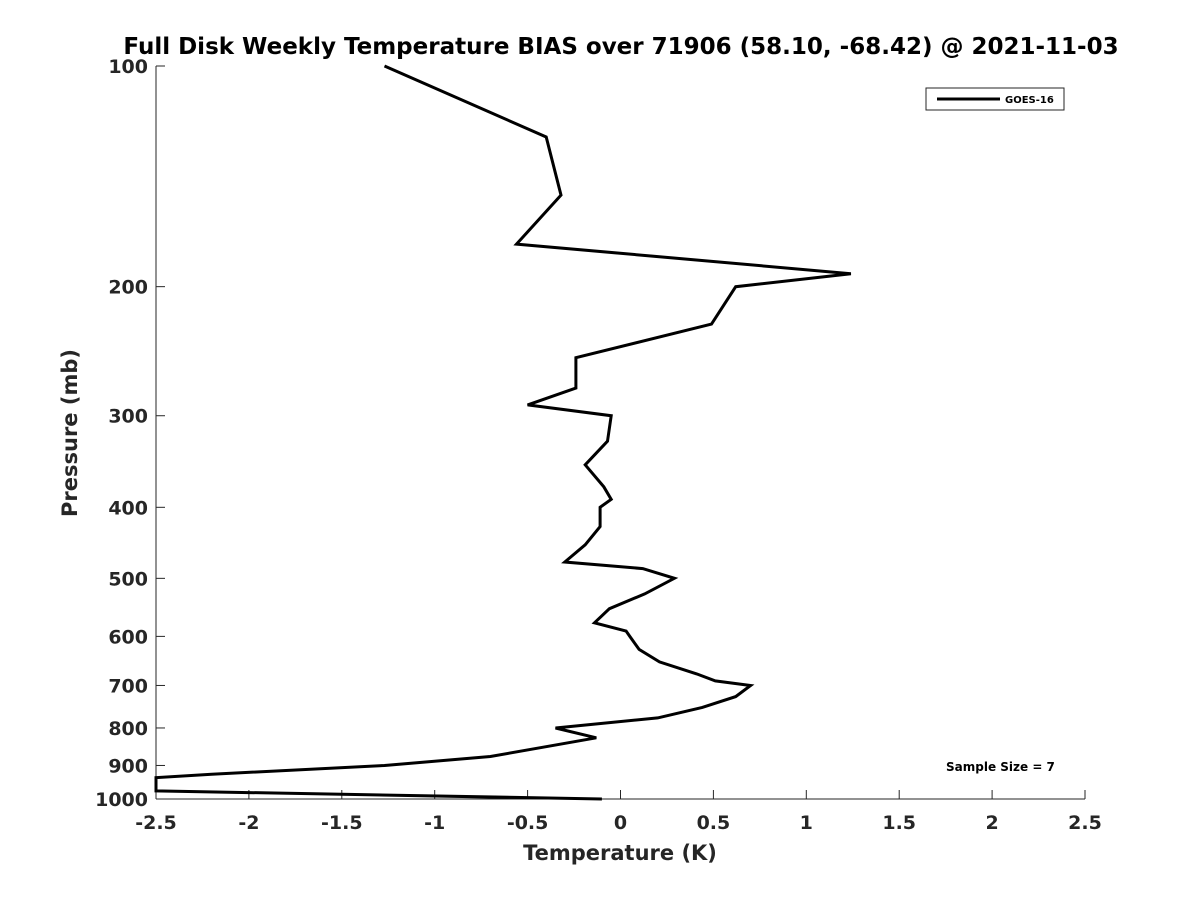 This screenshot has width=1200, height=900. Describe the element at coordinates (128, 67) in the screenshot. I see `y-tick-label: 100` at that location.